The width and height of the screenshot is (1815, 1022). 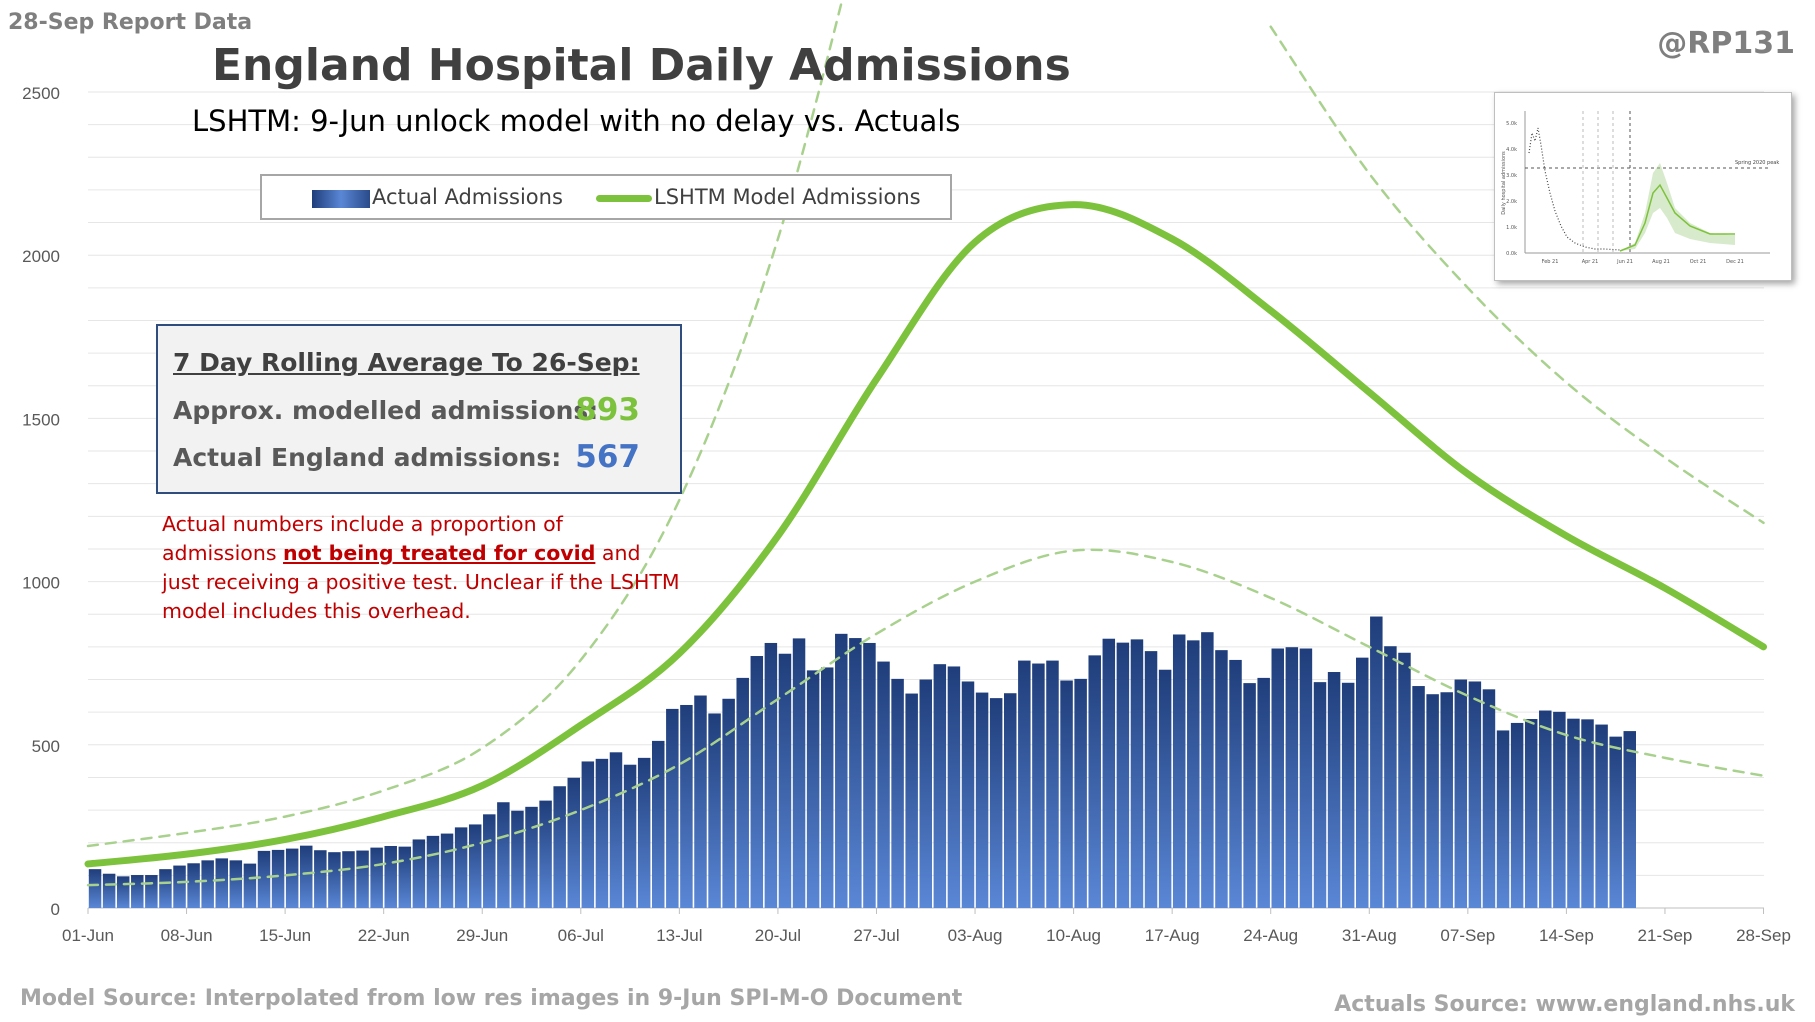 I want to click on modelled-value: 893, so click(x=607, y=410).